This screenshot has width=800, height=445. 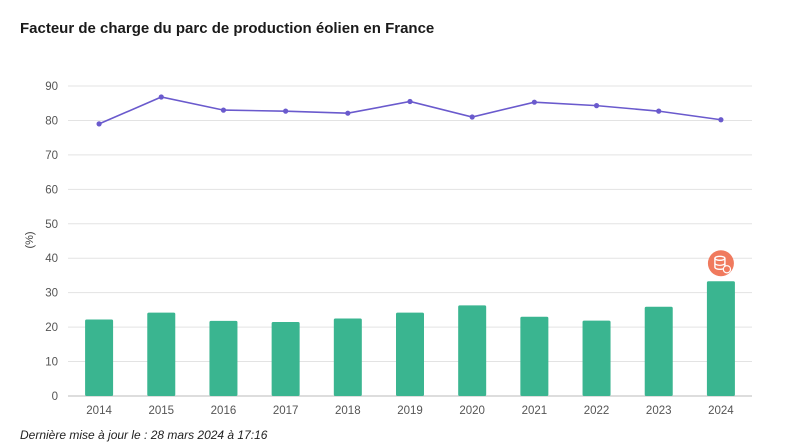 I want to click on y-tick-label: 20, so click(x=51, y=328).